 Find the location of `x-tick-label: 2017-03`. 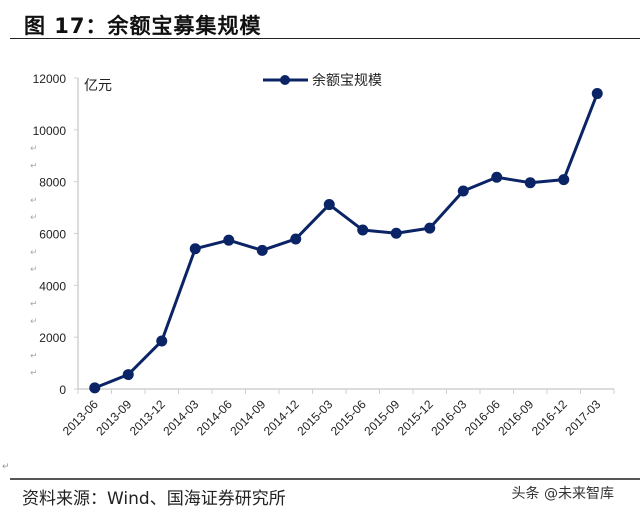

x-tick-label: 2017-03 is located at coordinates (582, 417).